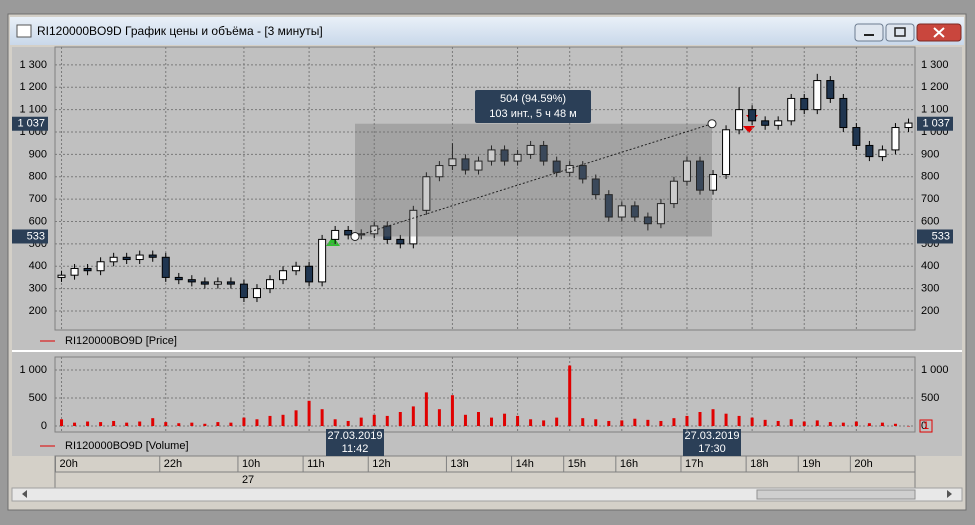 The width and height of the screenshot is (975, 525). Describe the element at coordinates (248, 480) in the screenshot. I see `x-date-label: 27` at that location.